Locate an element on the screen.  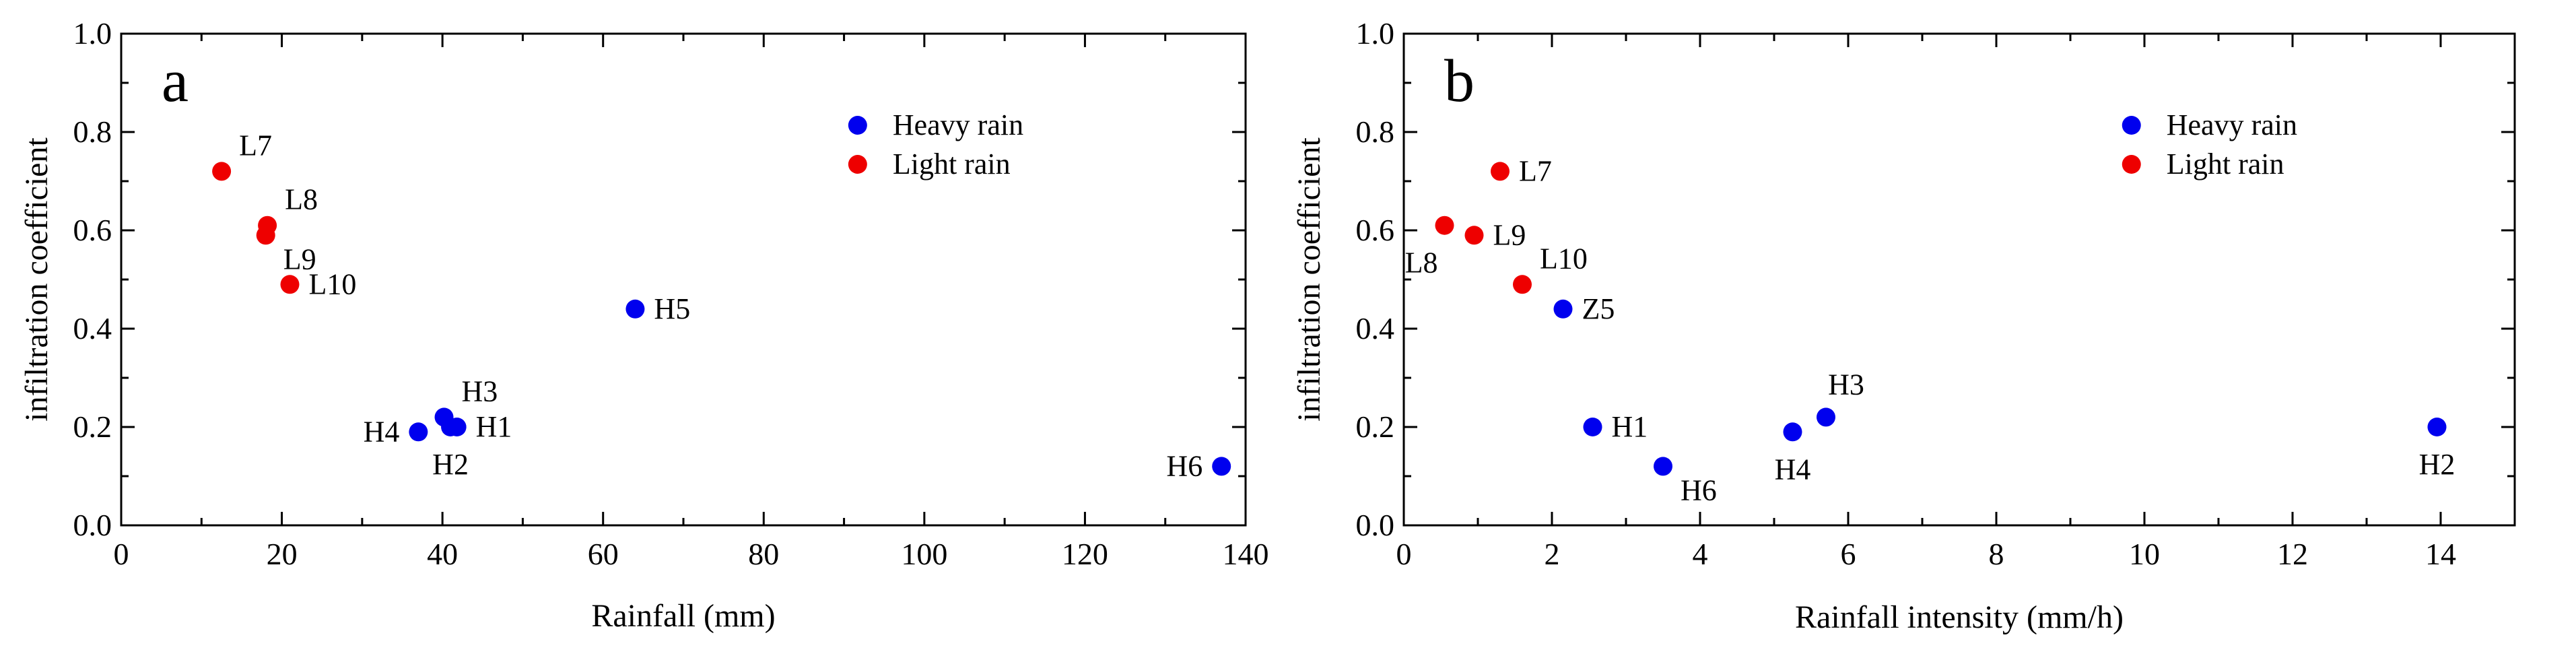
panel-letter: a is located at coordinates (175, 81).